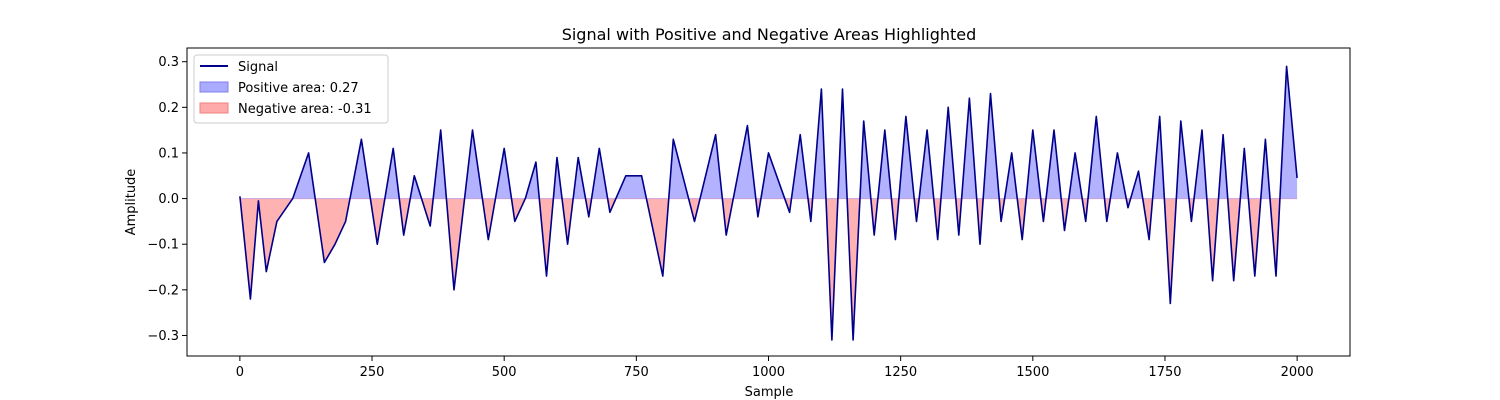 The width and height of the screenshot is (1500, 400). What do you see at coordinates (163, 290) in the screenshot?
I see `y-tick-label: −0.2` at bounding box center [163, 290].